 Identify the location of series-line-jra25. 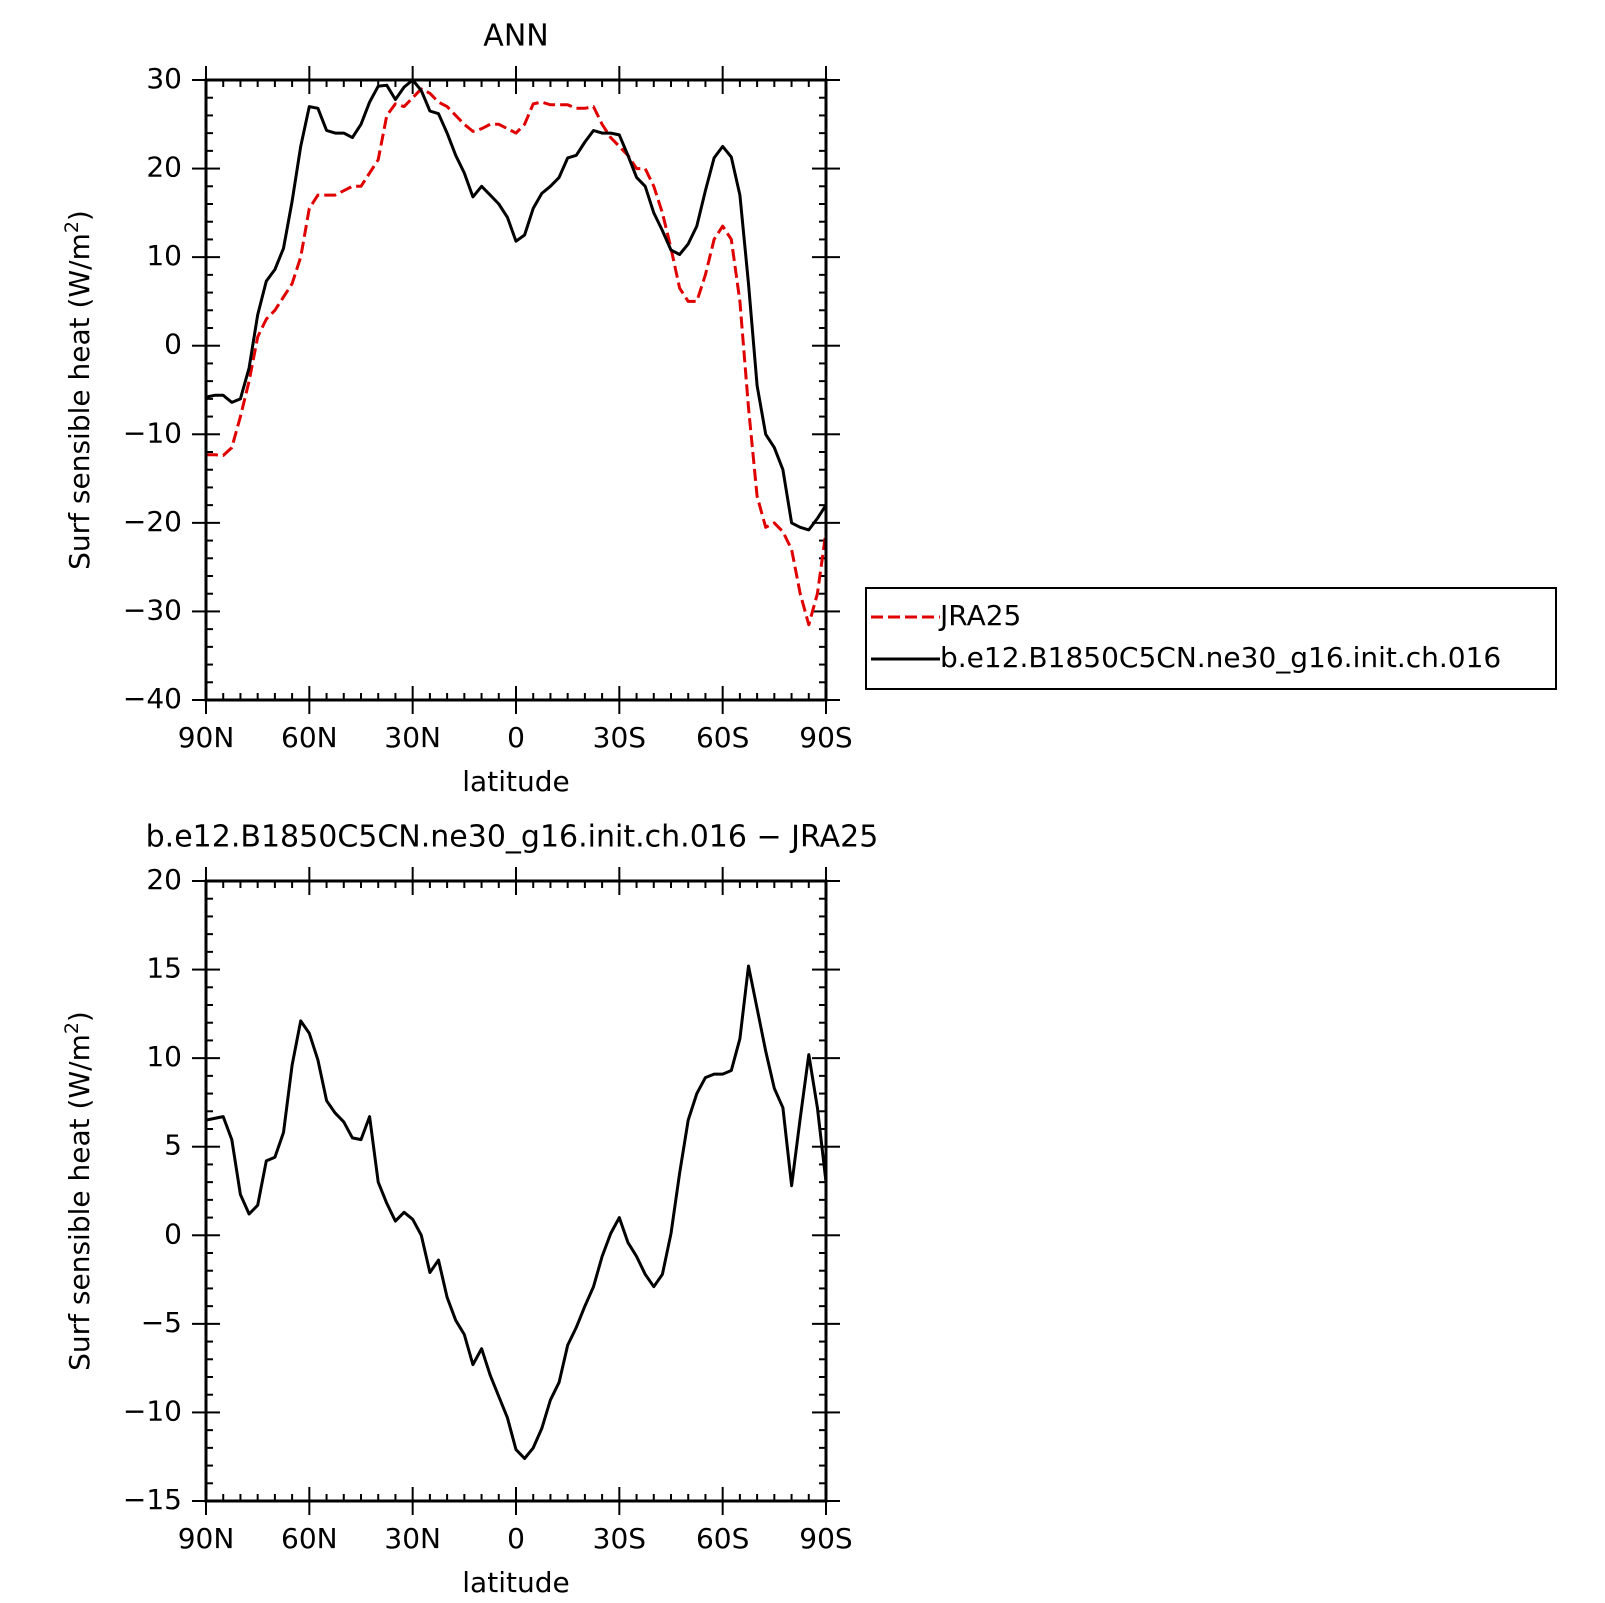
(517, 357).